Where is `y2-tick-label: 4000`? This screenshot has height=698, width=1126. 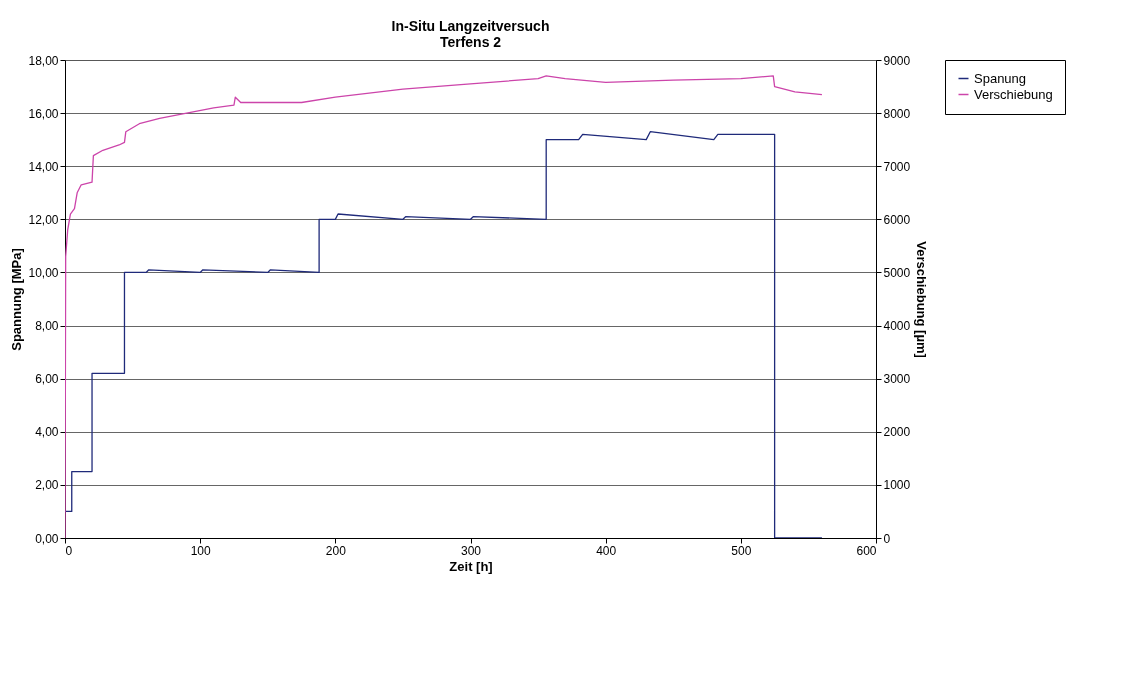
y2-tick-label: 4000 is located at coordinates (897, 326).